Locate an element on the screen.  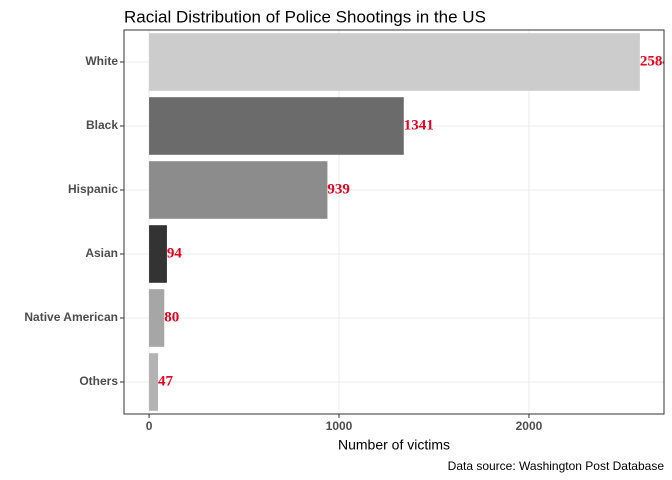
y-tick-label: Hispanic is located at coordinates (93, 189).